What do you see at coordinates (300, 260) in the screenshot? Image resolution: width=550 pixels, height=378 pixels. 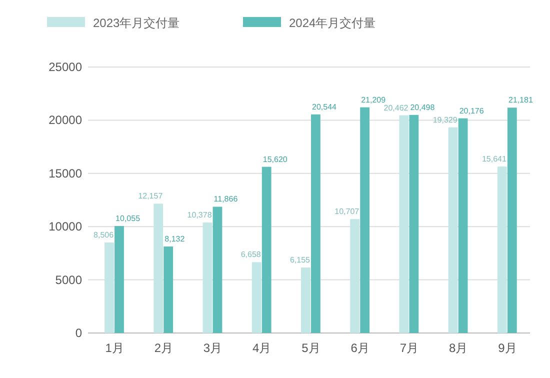 I see `data-label: 6,155` at bounding box center [300, 260].